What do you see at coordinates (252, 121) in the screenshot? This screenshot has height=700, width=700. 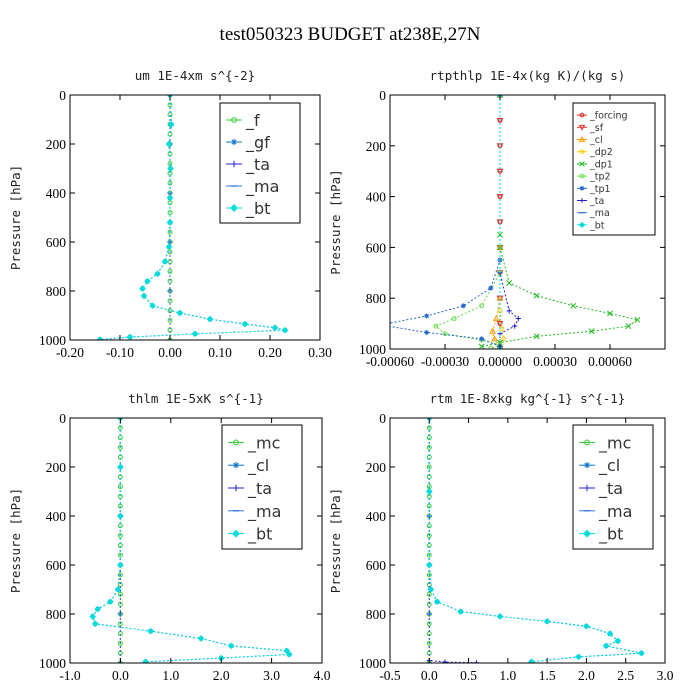 I see `legend-label: _f` at bounding box center [252, 121].